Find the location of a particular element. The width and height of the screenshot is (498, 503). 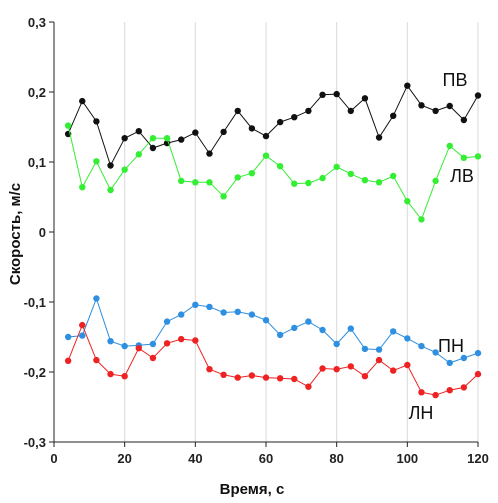

series-label: ПН is located at coordinates (451, 346).